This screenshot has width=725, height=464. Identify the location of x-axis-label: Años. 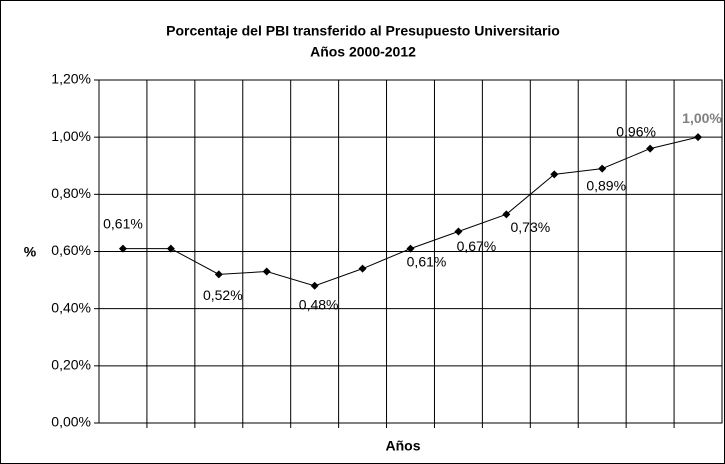
(403, 446).